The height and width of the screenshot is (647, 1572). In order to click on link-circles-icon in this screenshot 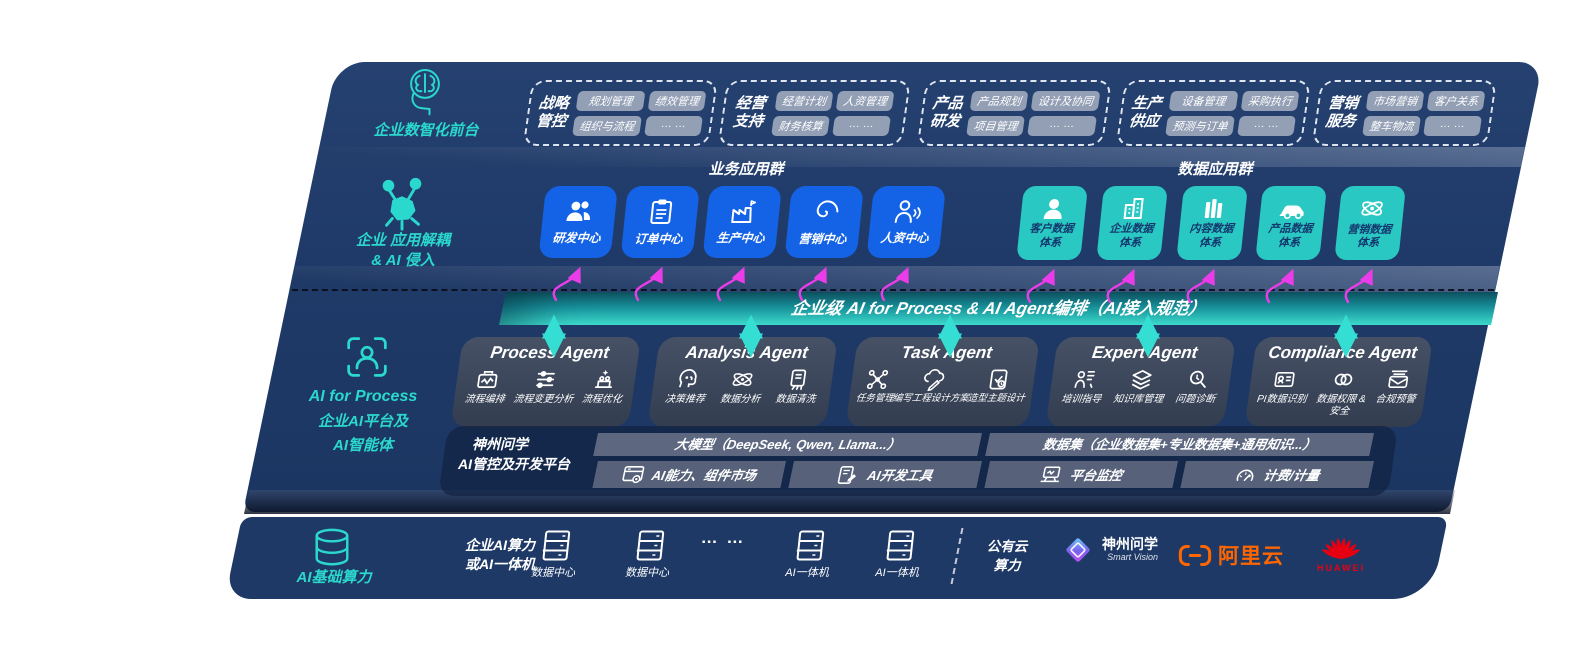, I will do `click(1343, 379)`.